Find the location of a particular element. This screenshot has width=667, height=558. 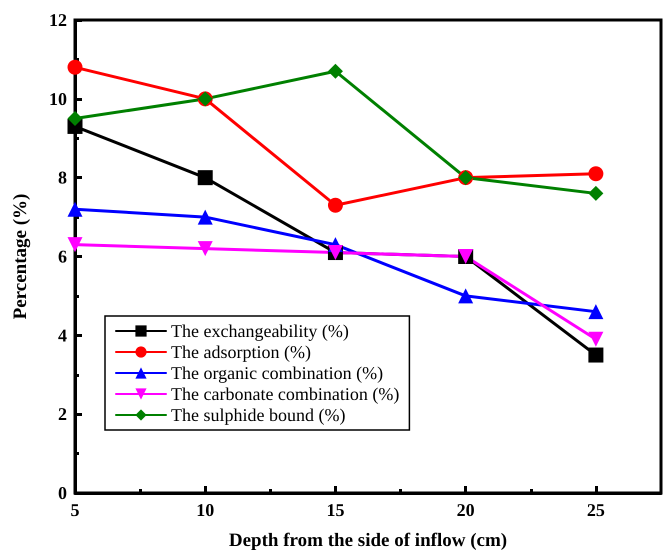

x-axis-title: Depth from the side of inflow (cm) is located at coordinates (368, 540).